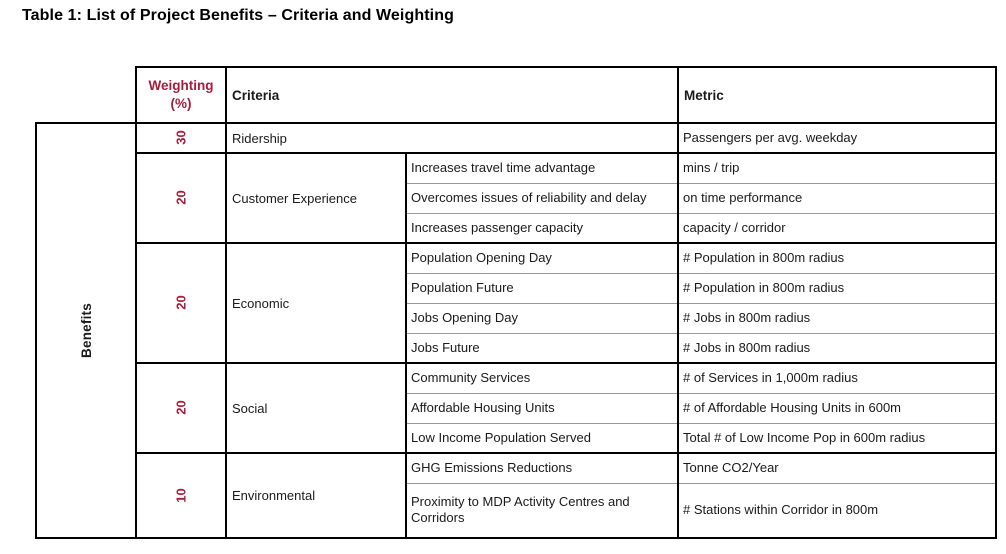 Image resolution: width=1006 pixels, height=554 pixels. Describe the element at coordinates (86, 95) in the screenshot. I see `benefits-header-spacer` at that location.